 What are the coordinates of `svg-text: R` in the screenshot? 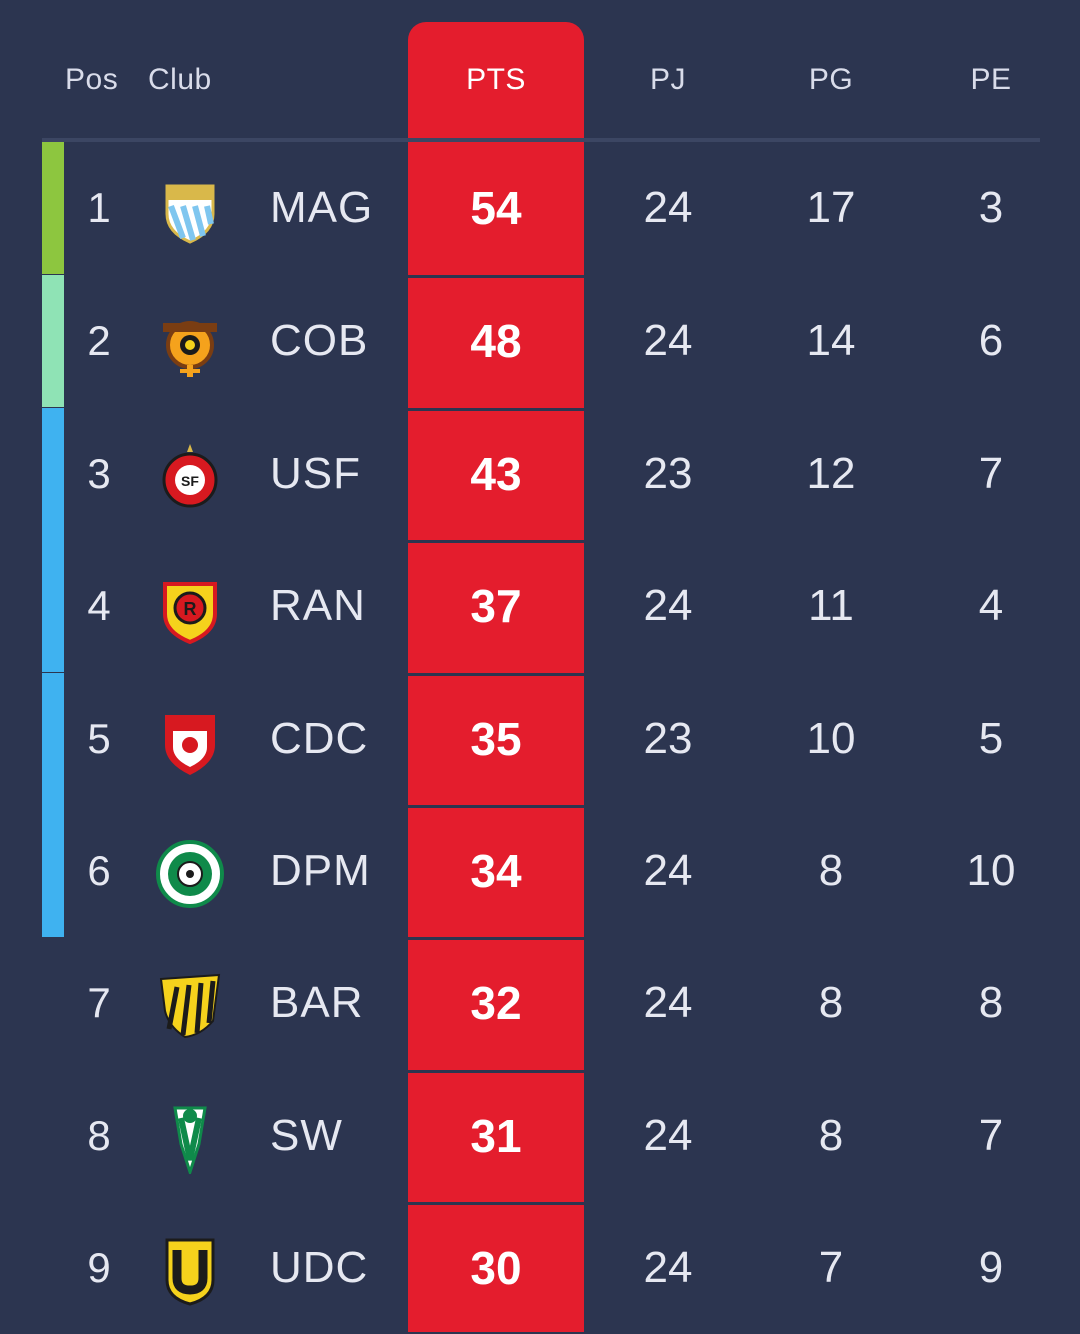 It's located at (190, 609).